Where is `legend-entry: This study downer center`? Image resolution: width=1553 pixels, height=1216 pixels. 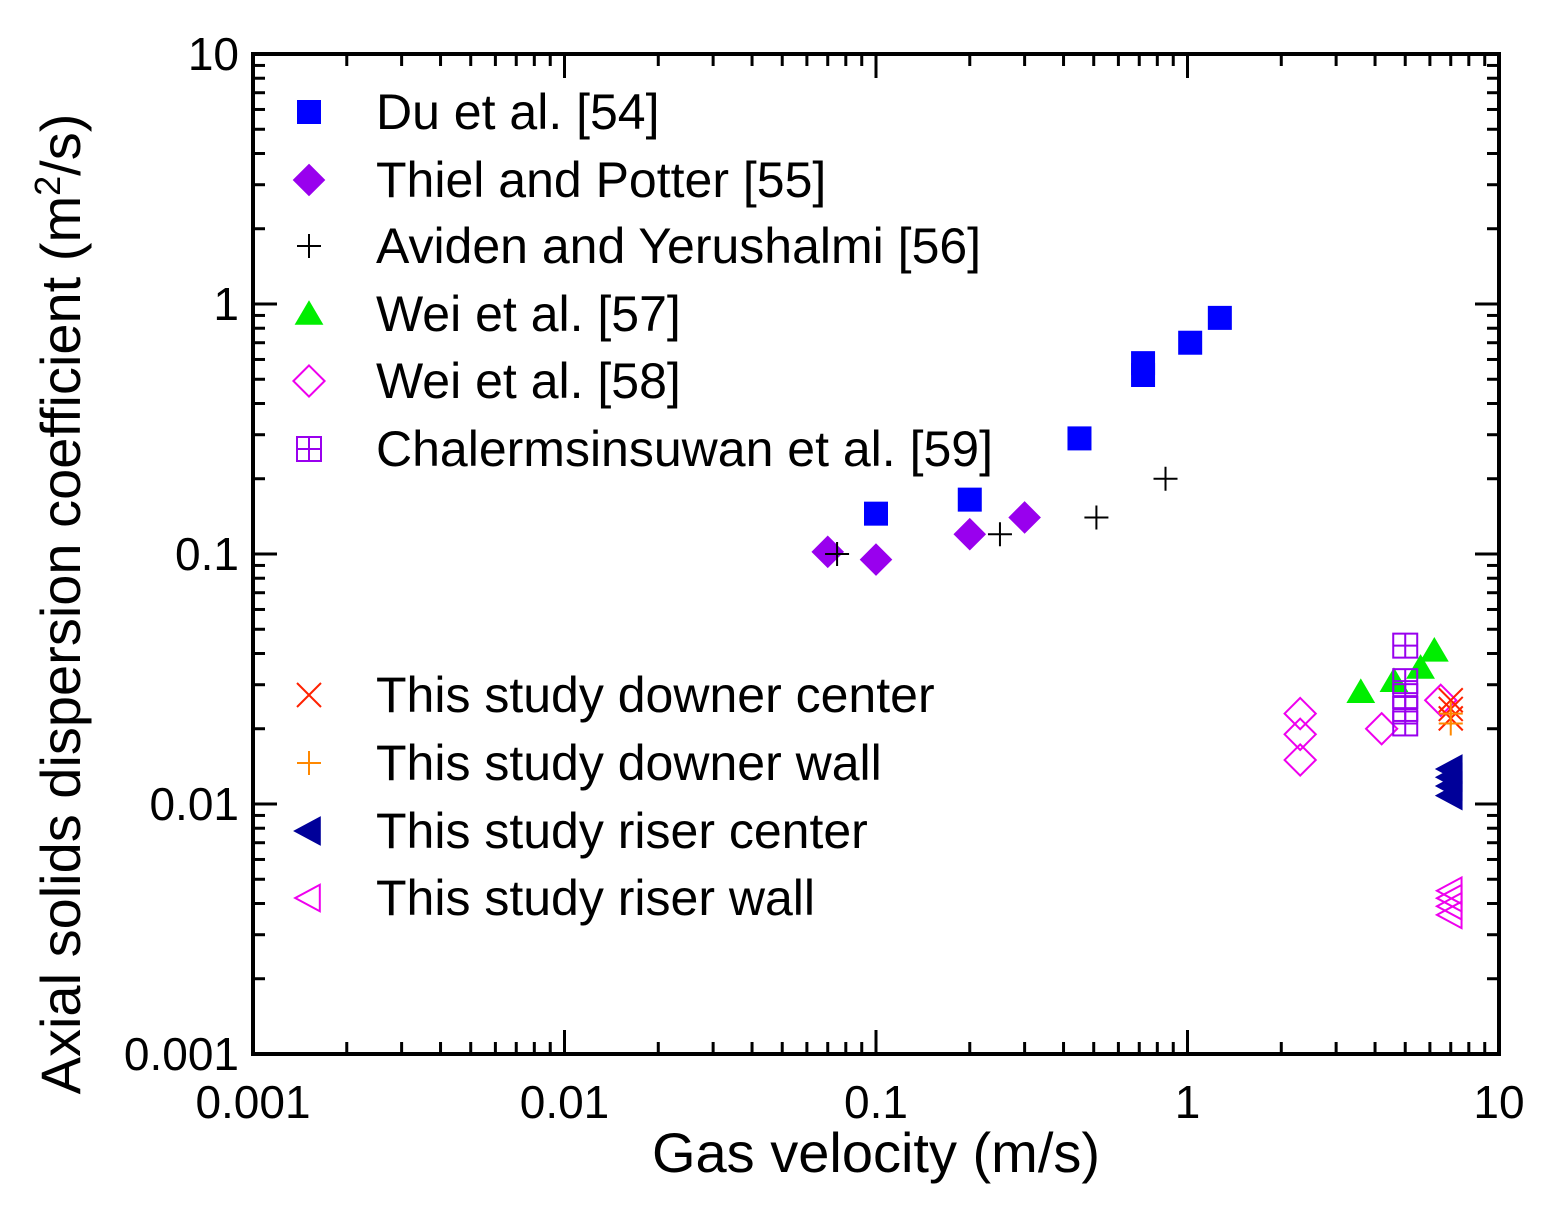 legend-entry: This study downer center is located at coordinates (615, 695).